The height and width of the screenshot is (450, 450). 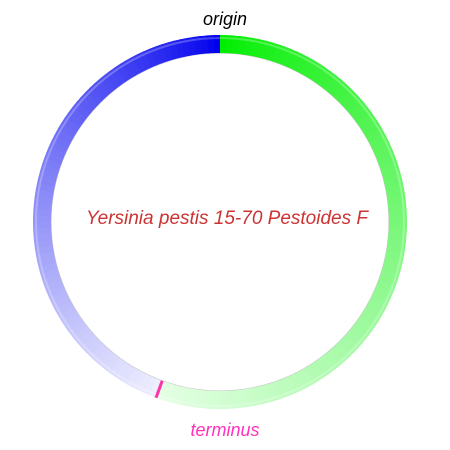 What do you see at coordinates (227, 218) in the screenshot?
I see `organism-name: Yersinia pestis 15-70 Pestoides F` at bounding box center [227, 218].